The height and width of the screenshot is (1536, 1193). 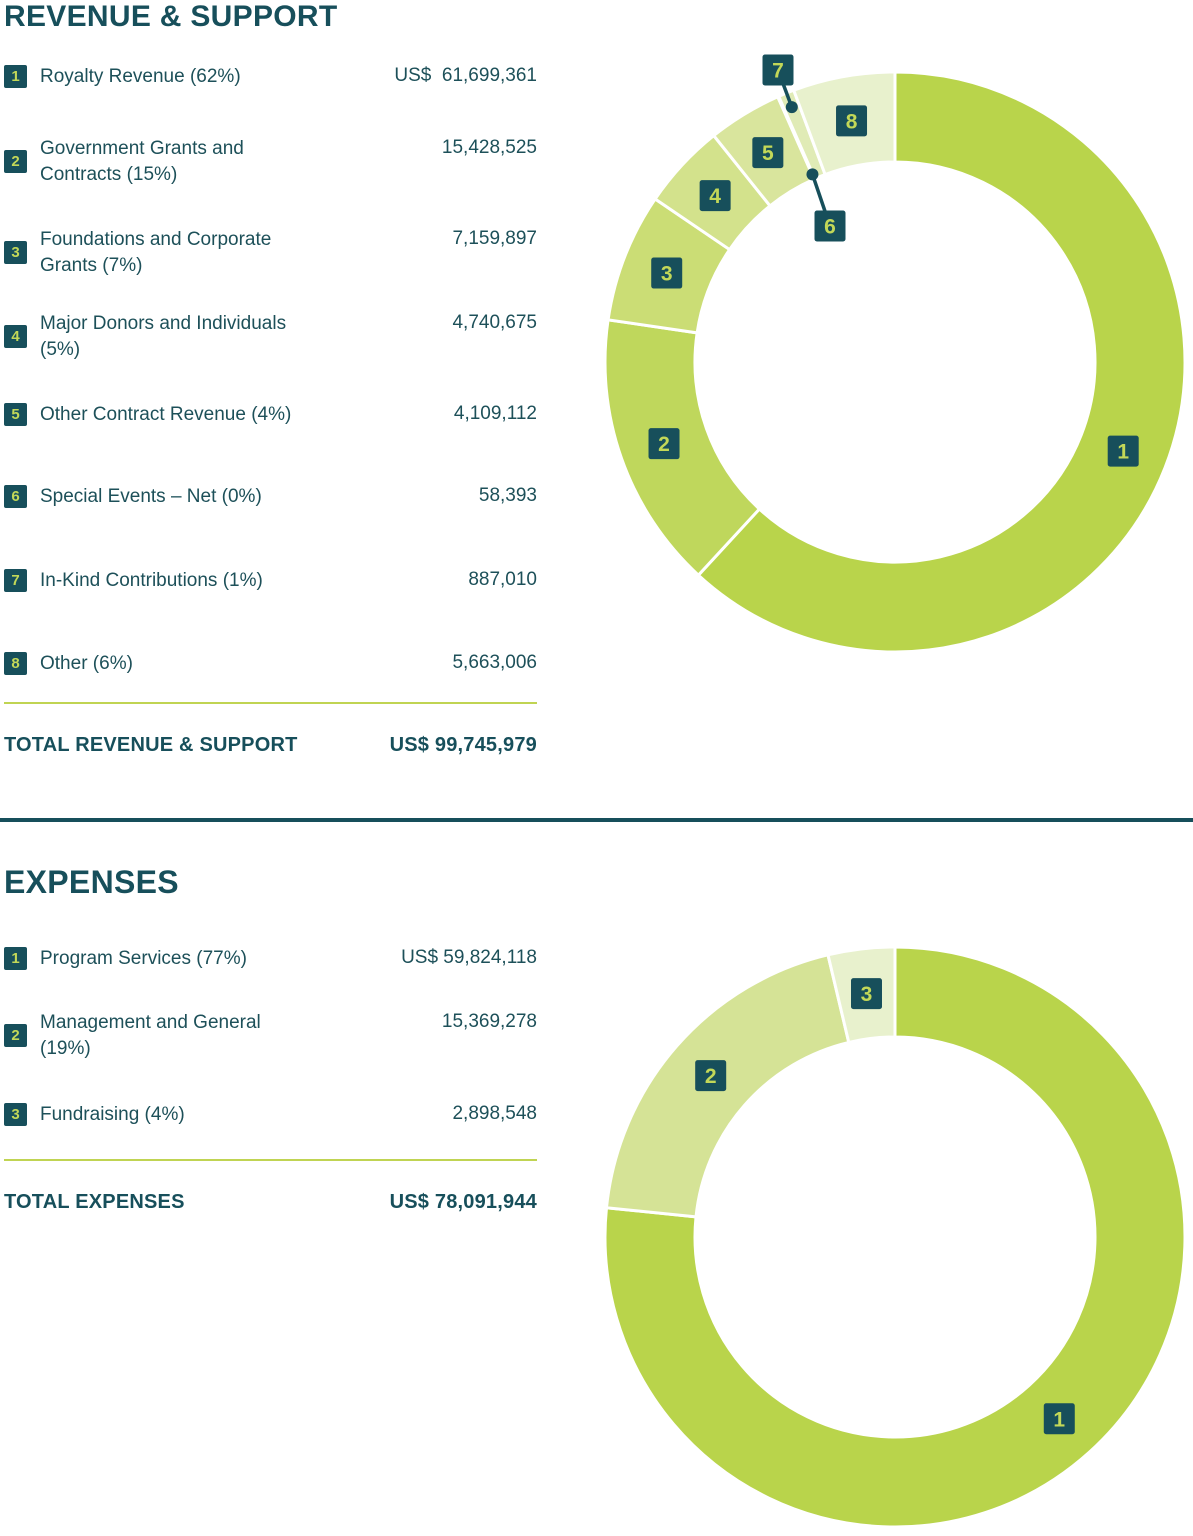 What do you see at coordinates (270, 664) in the screenshot?
I see `legend-row: 8 Other (6%) 5,663,006` at bounding box center [270, 664].